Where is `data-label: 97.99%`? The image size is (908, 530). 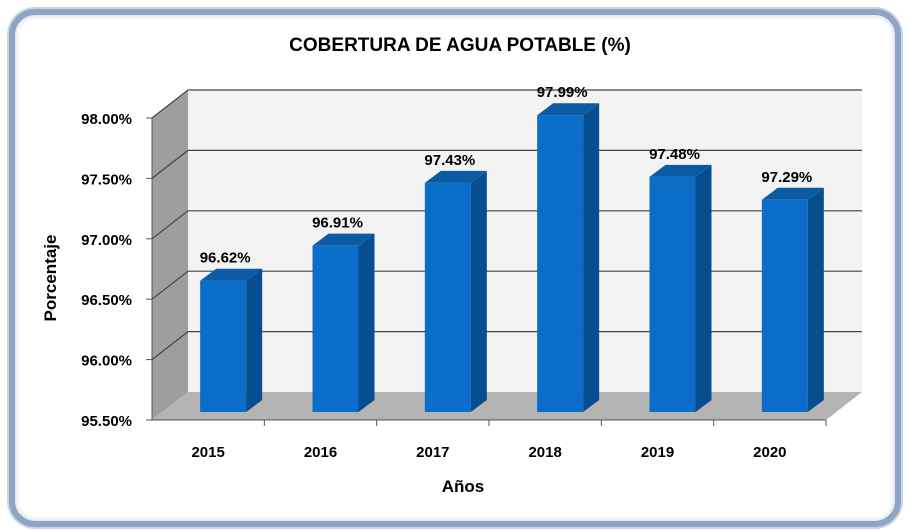
data-label: 97.99% is located at coordinates (562, 92).